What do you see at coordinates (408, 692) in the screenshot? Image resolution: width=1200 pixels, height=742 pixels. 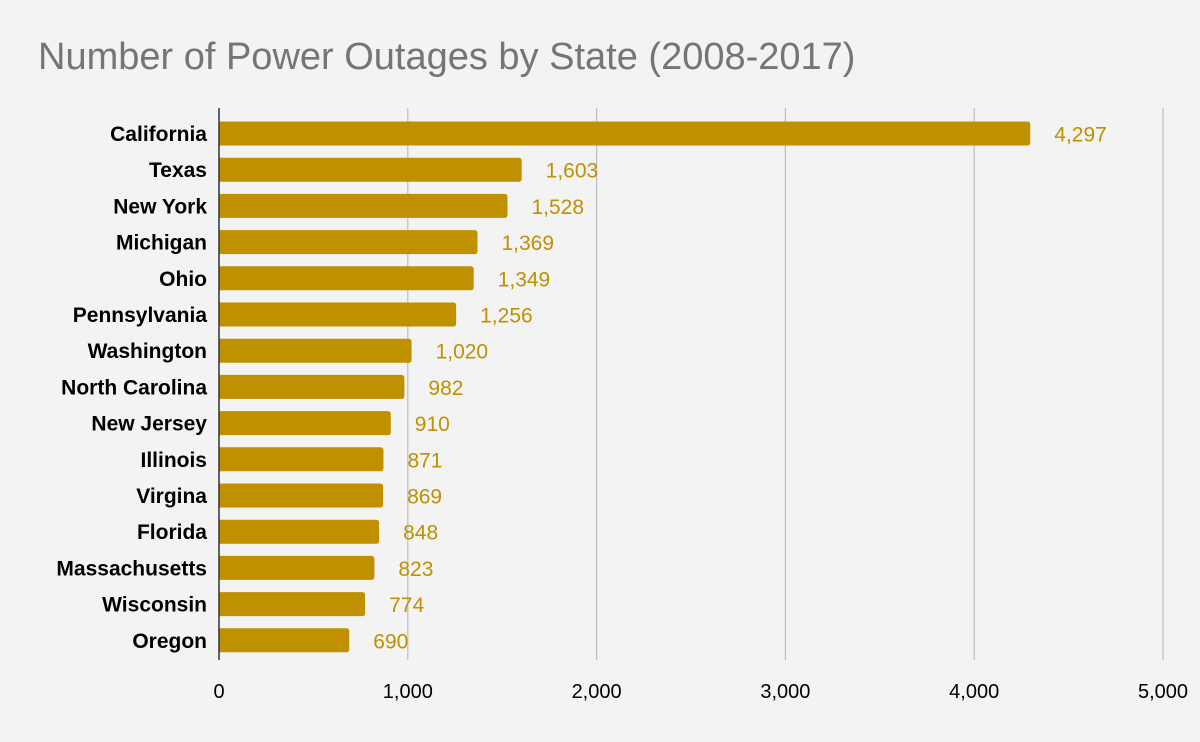 I see `x-tick-label: 1,000` at bounding box center [408, 692].